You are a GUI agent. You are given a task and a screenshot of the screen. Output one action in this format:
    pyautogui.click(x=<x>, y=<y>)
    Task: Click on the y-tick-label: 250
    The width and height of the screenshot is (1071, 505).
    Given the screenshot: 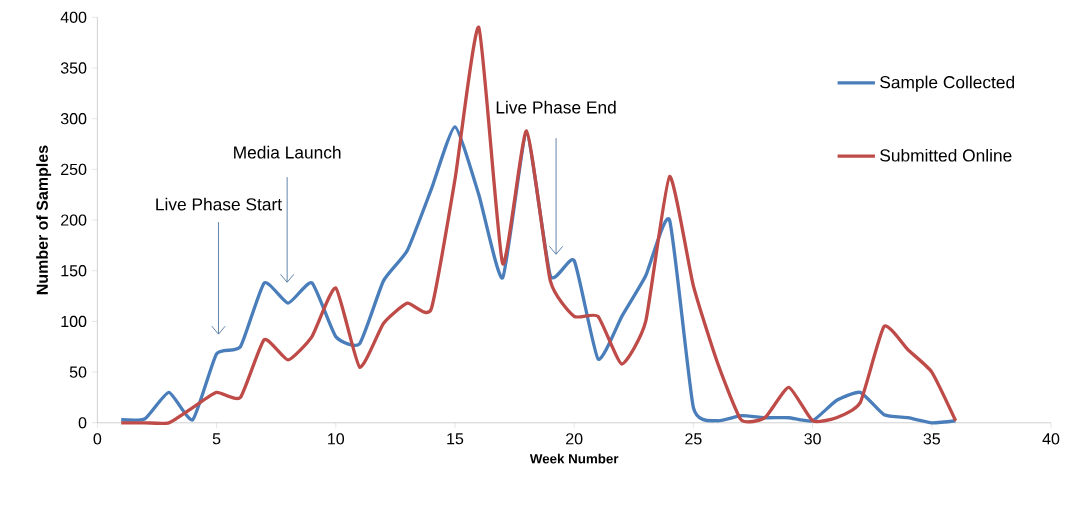 What is the action you would take?
    pyautogui.click(x=74, y=169)
    